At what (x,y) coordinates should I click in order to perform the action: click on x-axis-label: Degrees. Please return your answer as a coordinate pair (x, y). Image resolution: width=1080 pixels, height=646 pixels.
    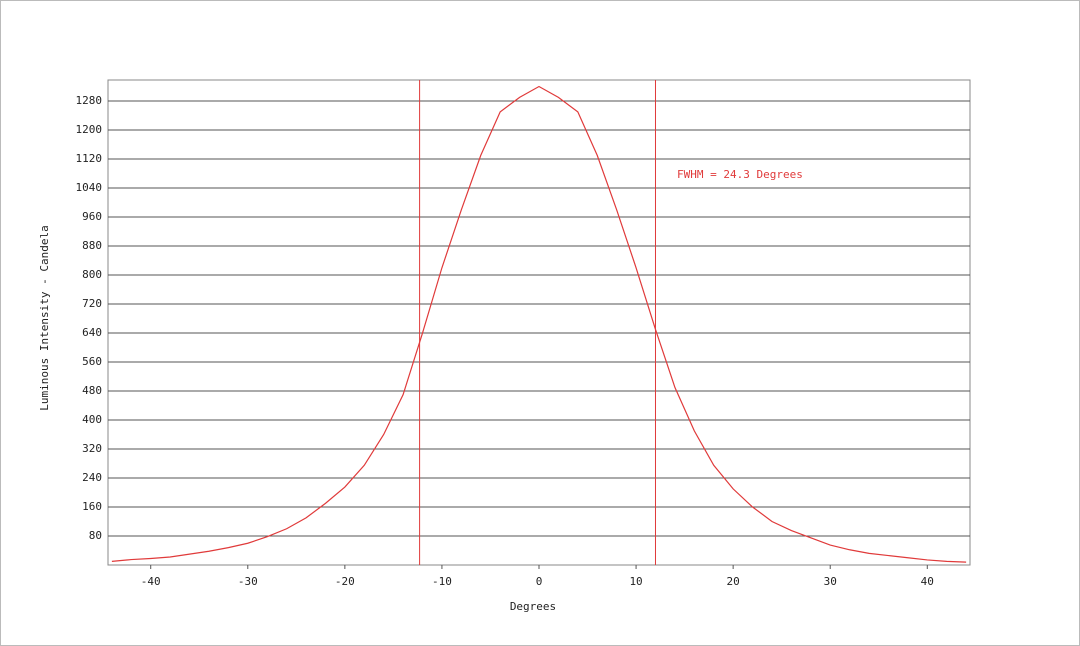
    Looking at the image, I should click on (533, 606).